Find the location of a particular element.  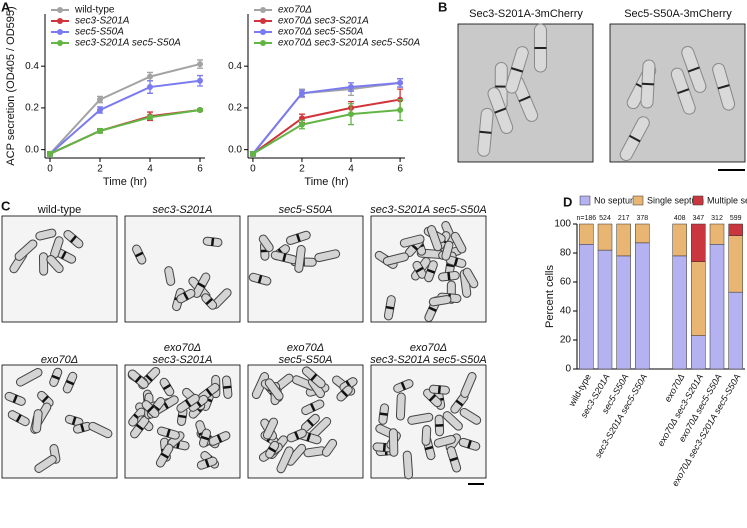

y-tick-label: 0.0 is located at coordinates (32, 149).